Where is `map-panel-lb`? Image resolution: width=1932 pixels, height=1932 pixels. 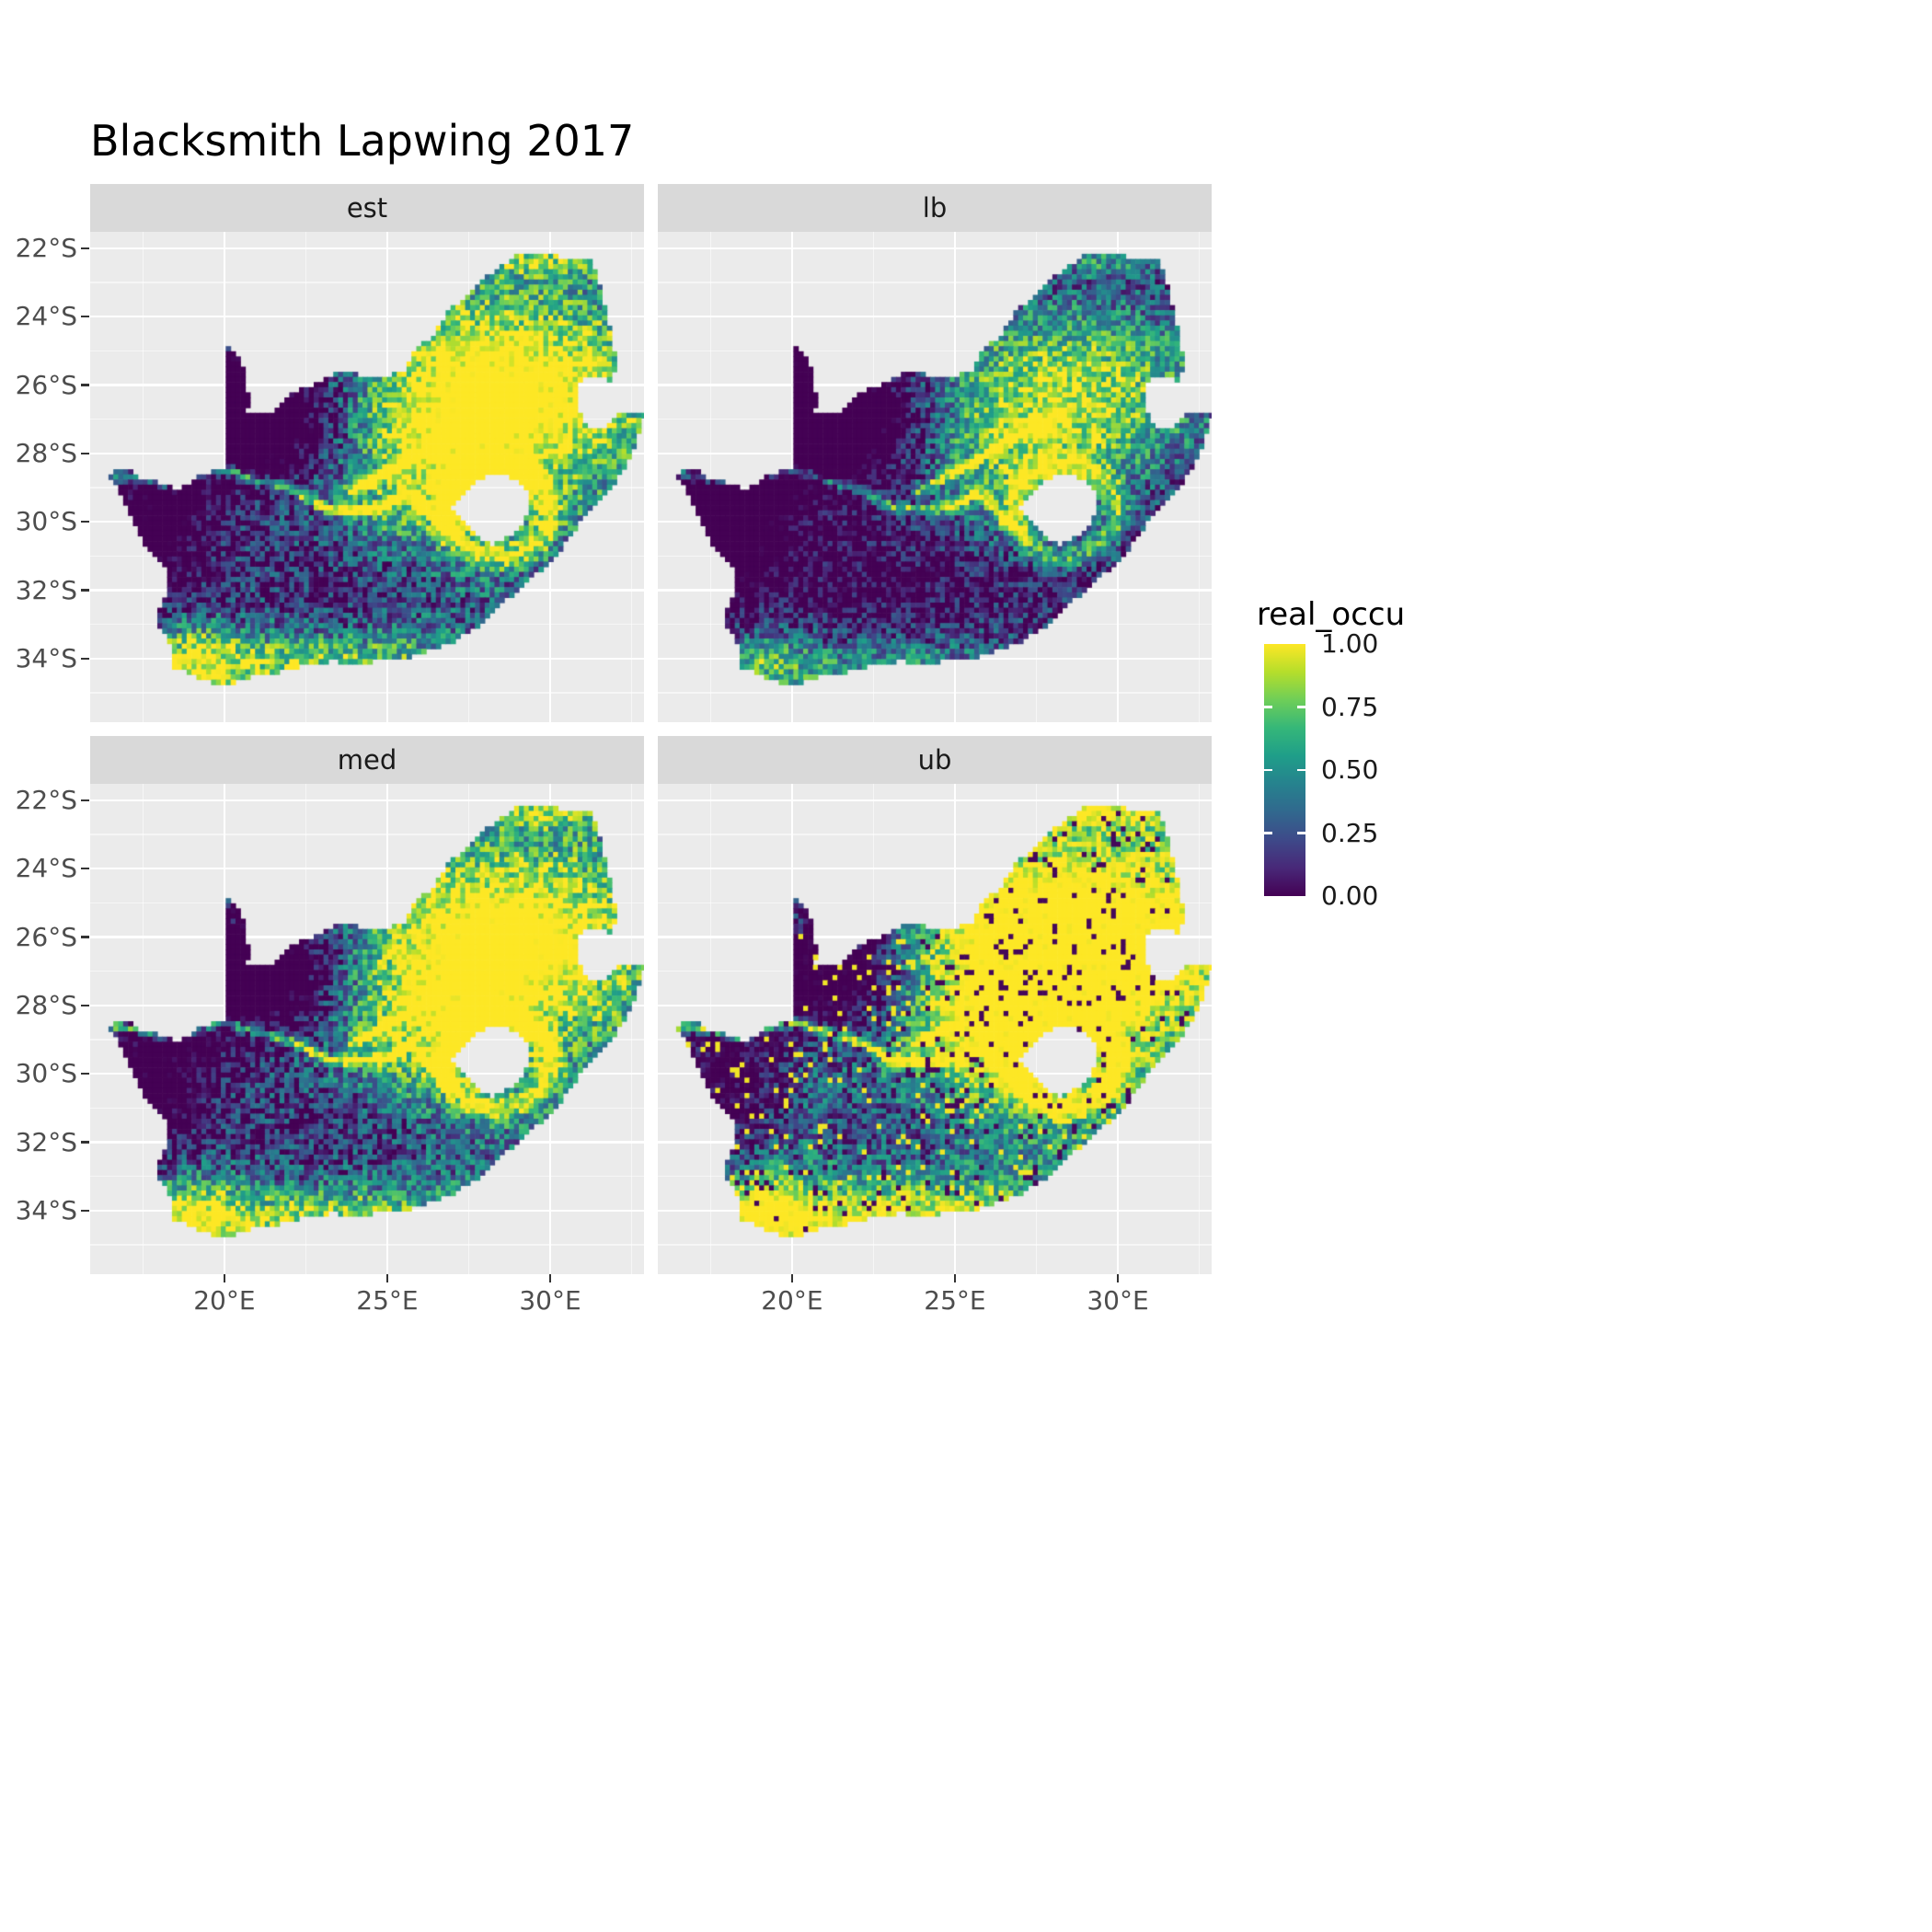
map-panel-lb is located at coordinates (935, 477).